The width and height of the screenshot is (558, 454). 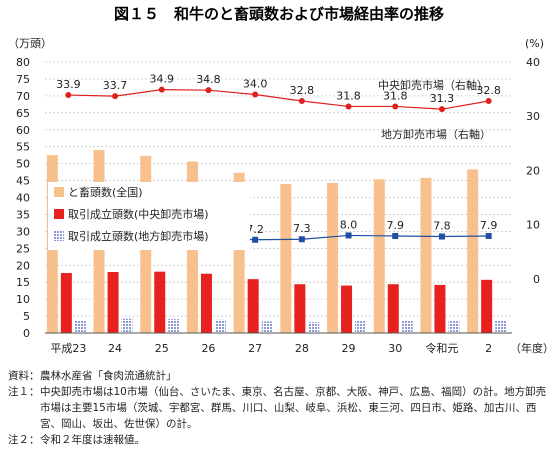 I want to click on right-axis-unit: (%), so click(x=534, y=43).